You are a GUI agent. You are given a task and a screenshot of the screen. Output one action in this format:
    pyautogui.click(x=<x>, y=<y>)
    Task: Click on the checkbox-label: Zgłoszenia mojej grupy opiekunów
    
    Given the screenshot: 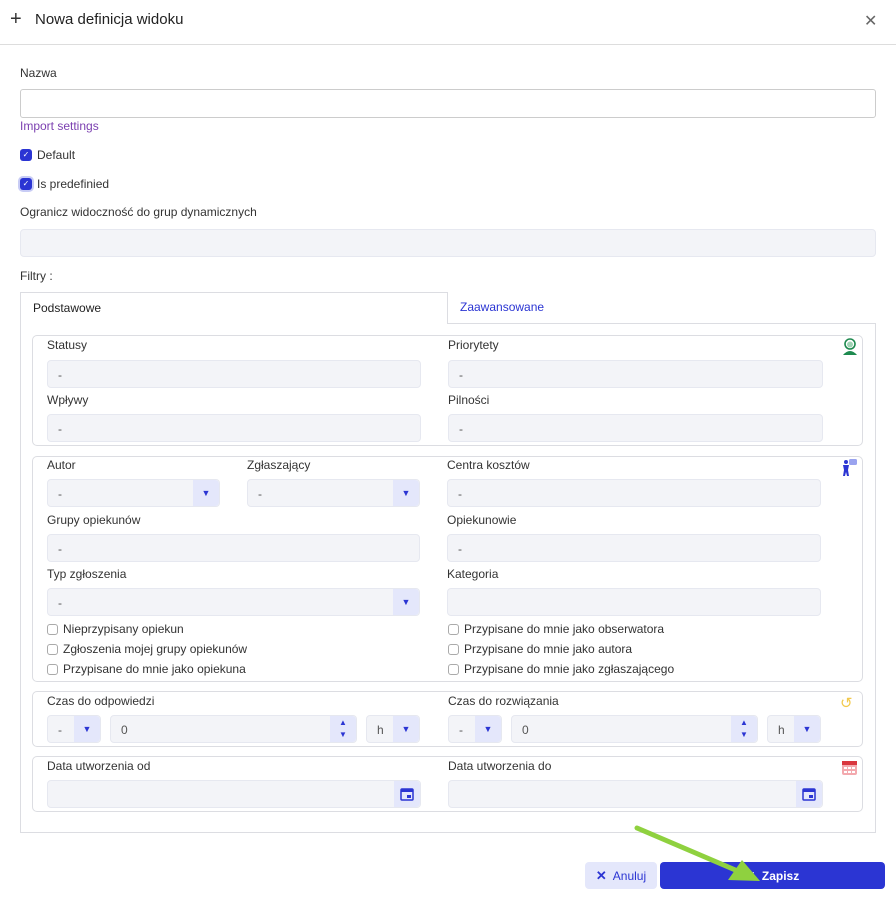 What is the action you would take?
    pyautogui.click(x=155, y=649)
    